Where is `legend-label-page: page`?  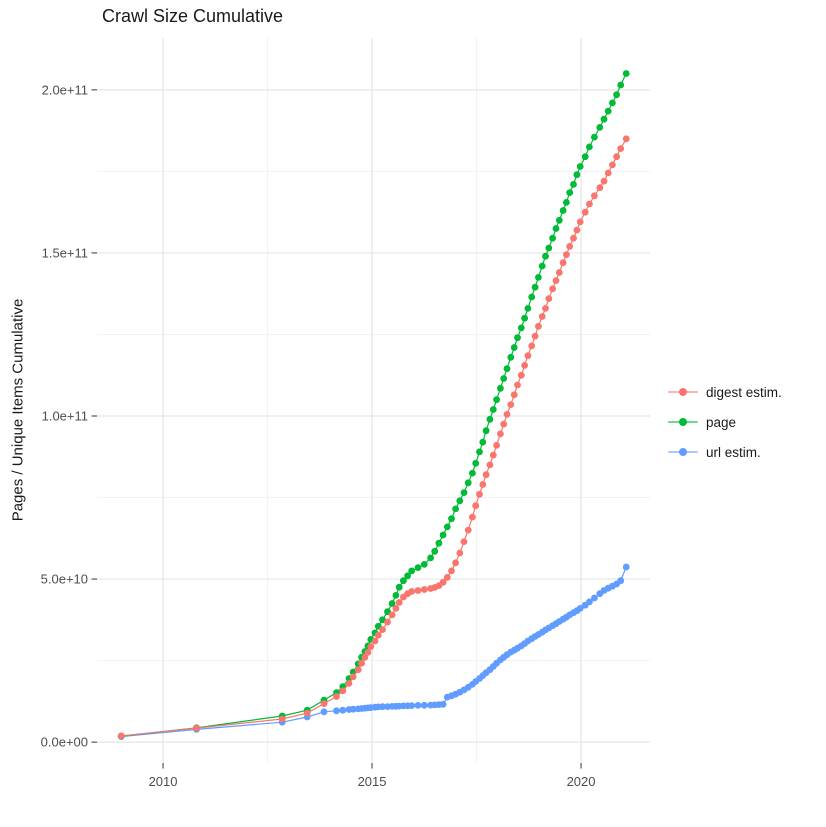
legend-label-page: page is located at coordinates (721, 422).